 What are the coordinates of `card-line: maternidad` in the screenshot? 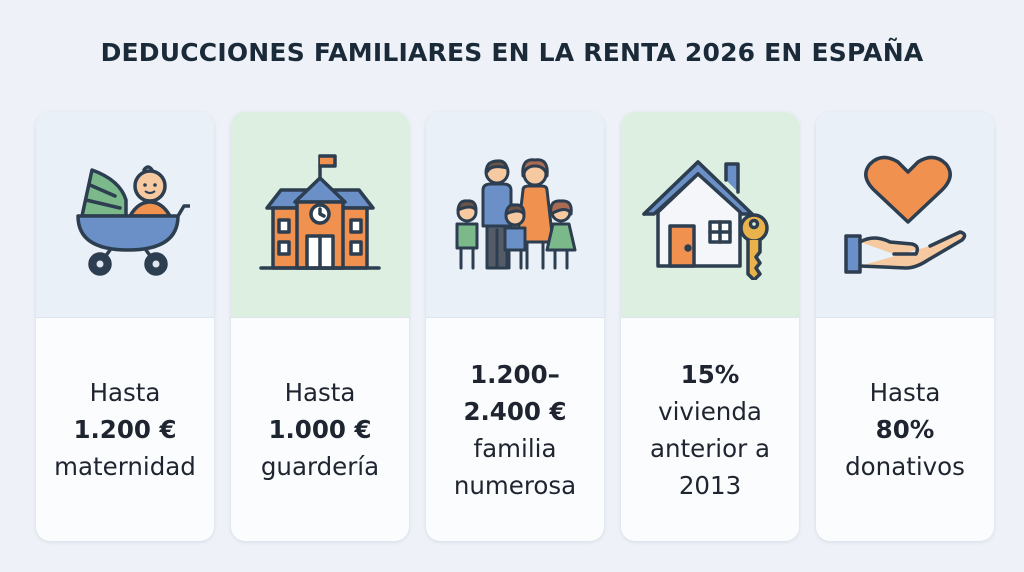 It's located at (125, 466).